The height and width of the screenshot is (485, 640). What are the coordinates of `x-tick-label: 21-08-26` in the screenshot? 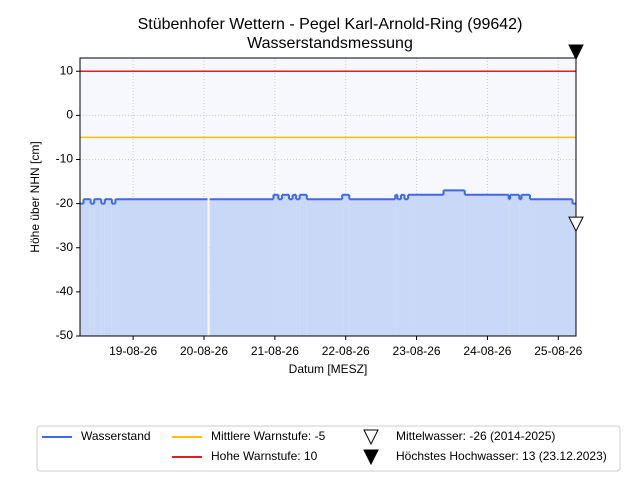 It's located at (275, 351).